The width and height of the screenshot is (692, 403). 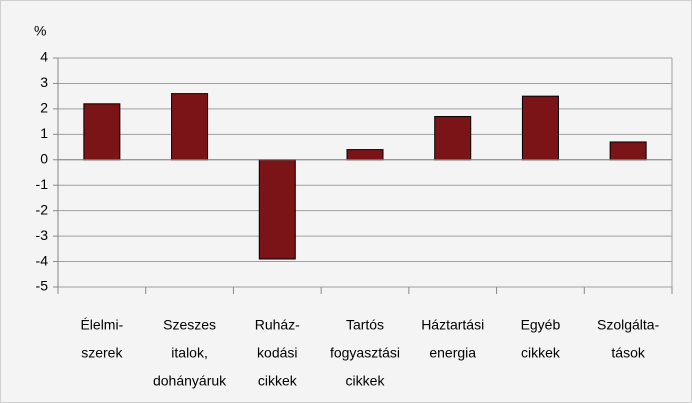 I want to click on y-tick-label: -4, so click(x=42, y=260).